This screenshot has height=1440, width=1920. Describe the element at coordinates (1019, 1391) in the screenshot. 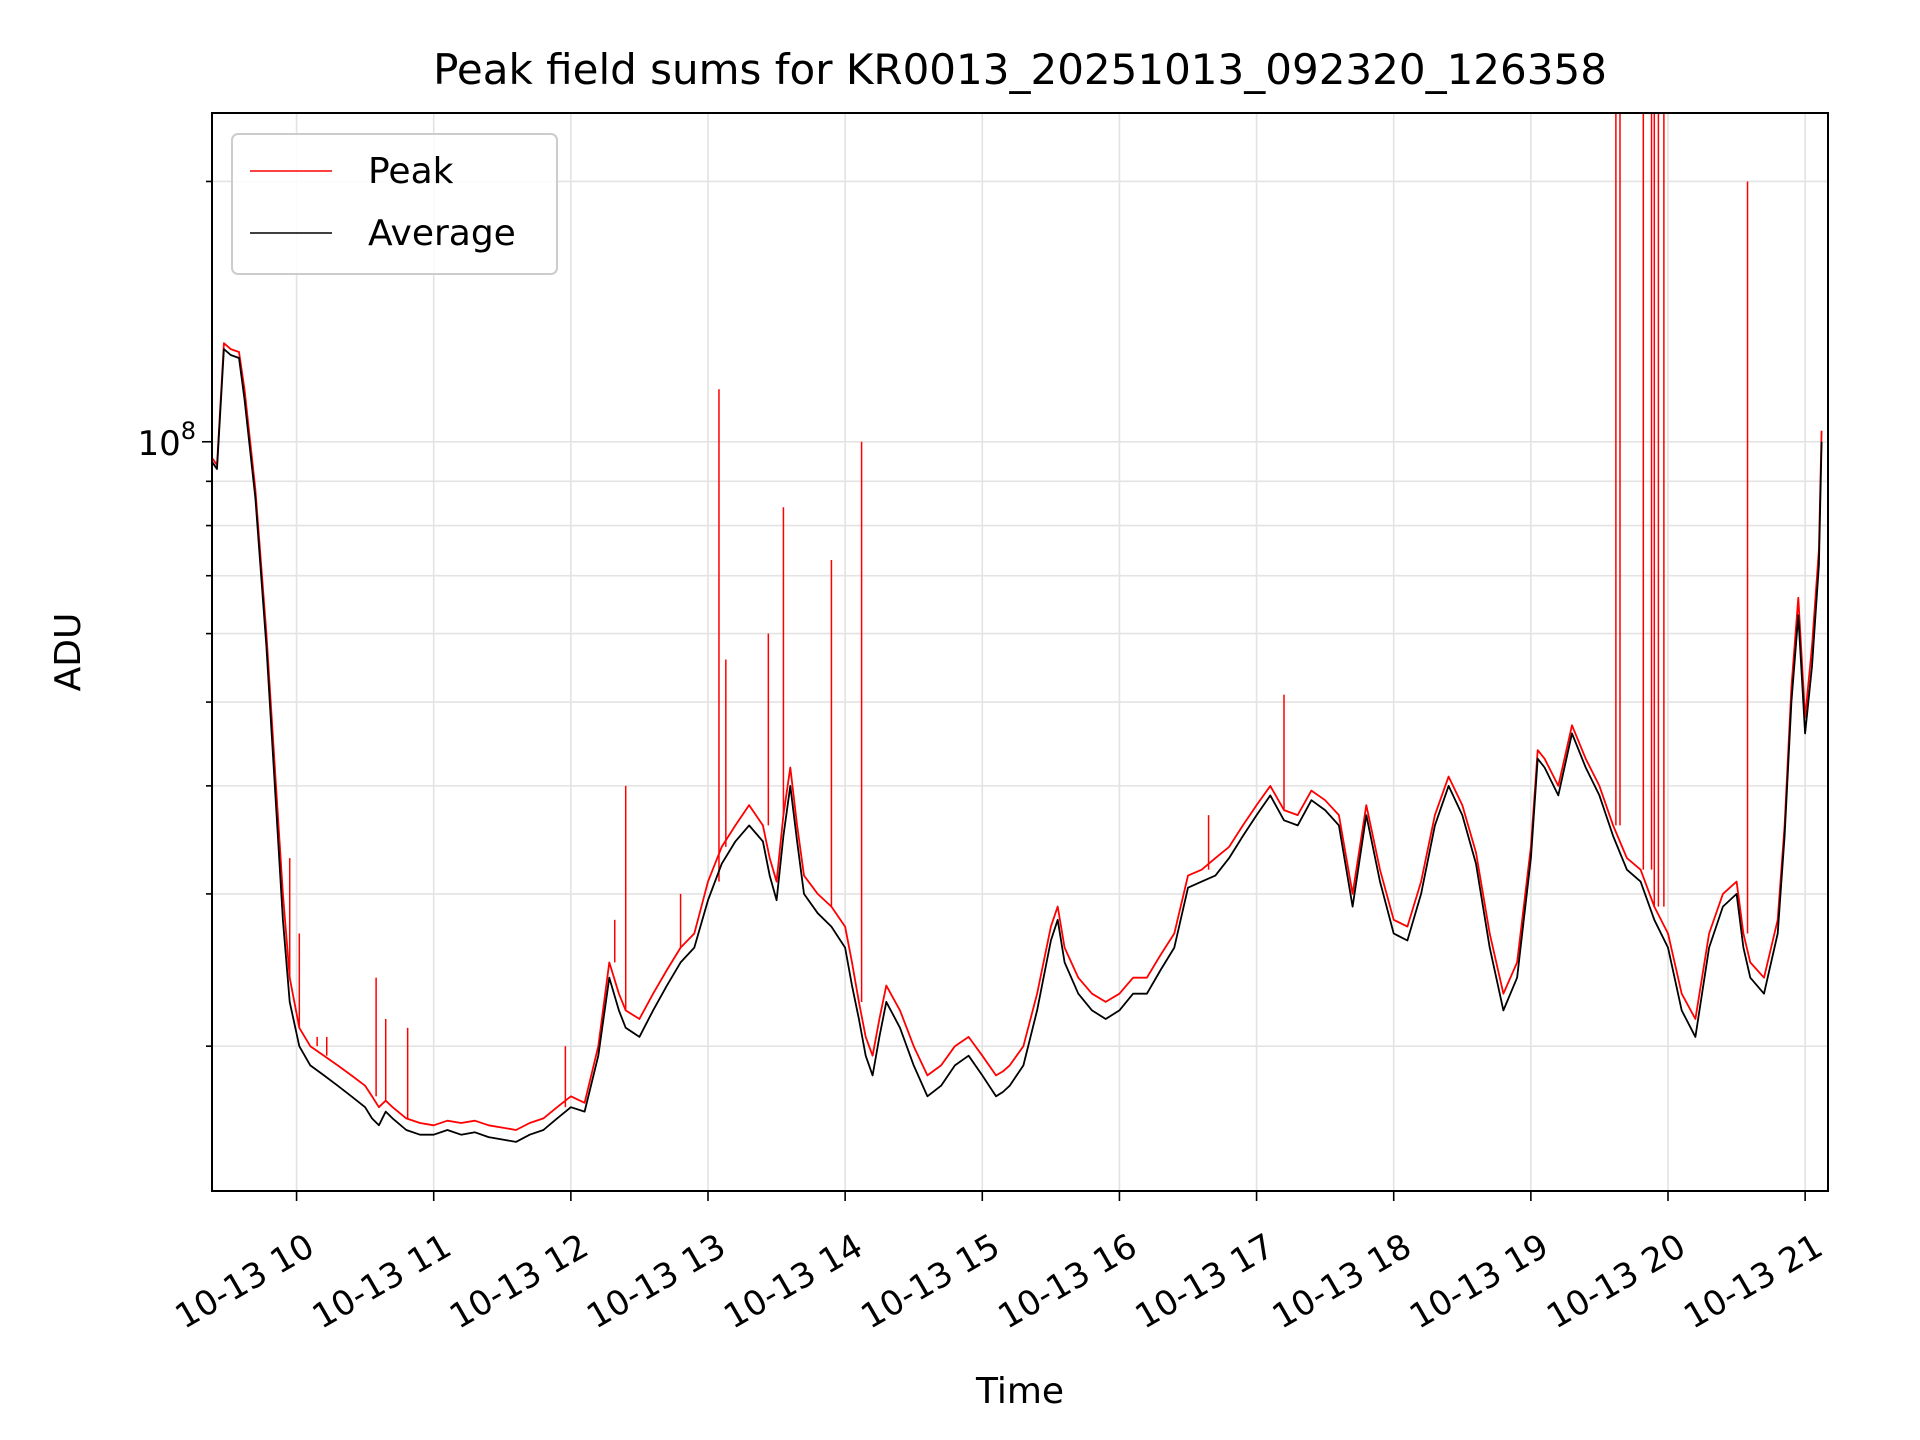

I see `x-axis-label: Time` at that location.